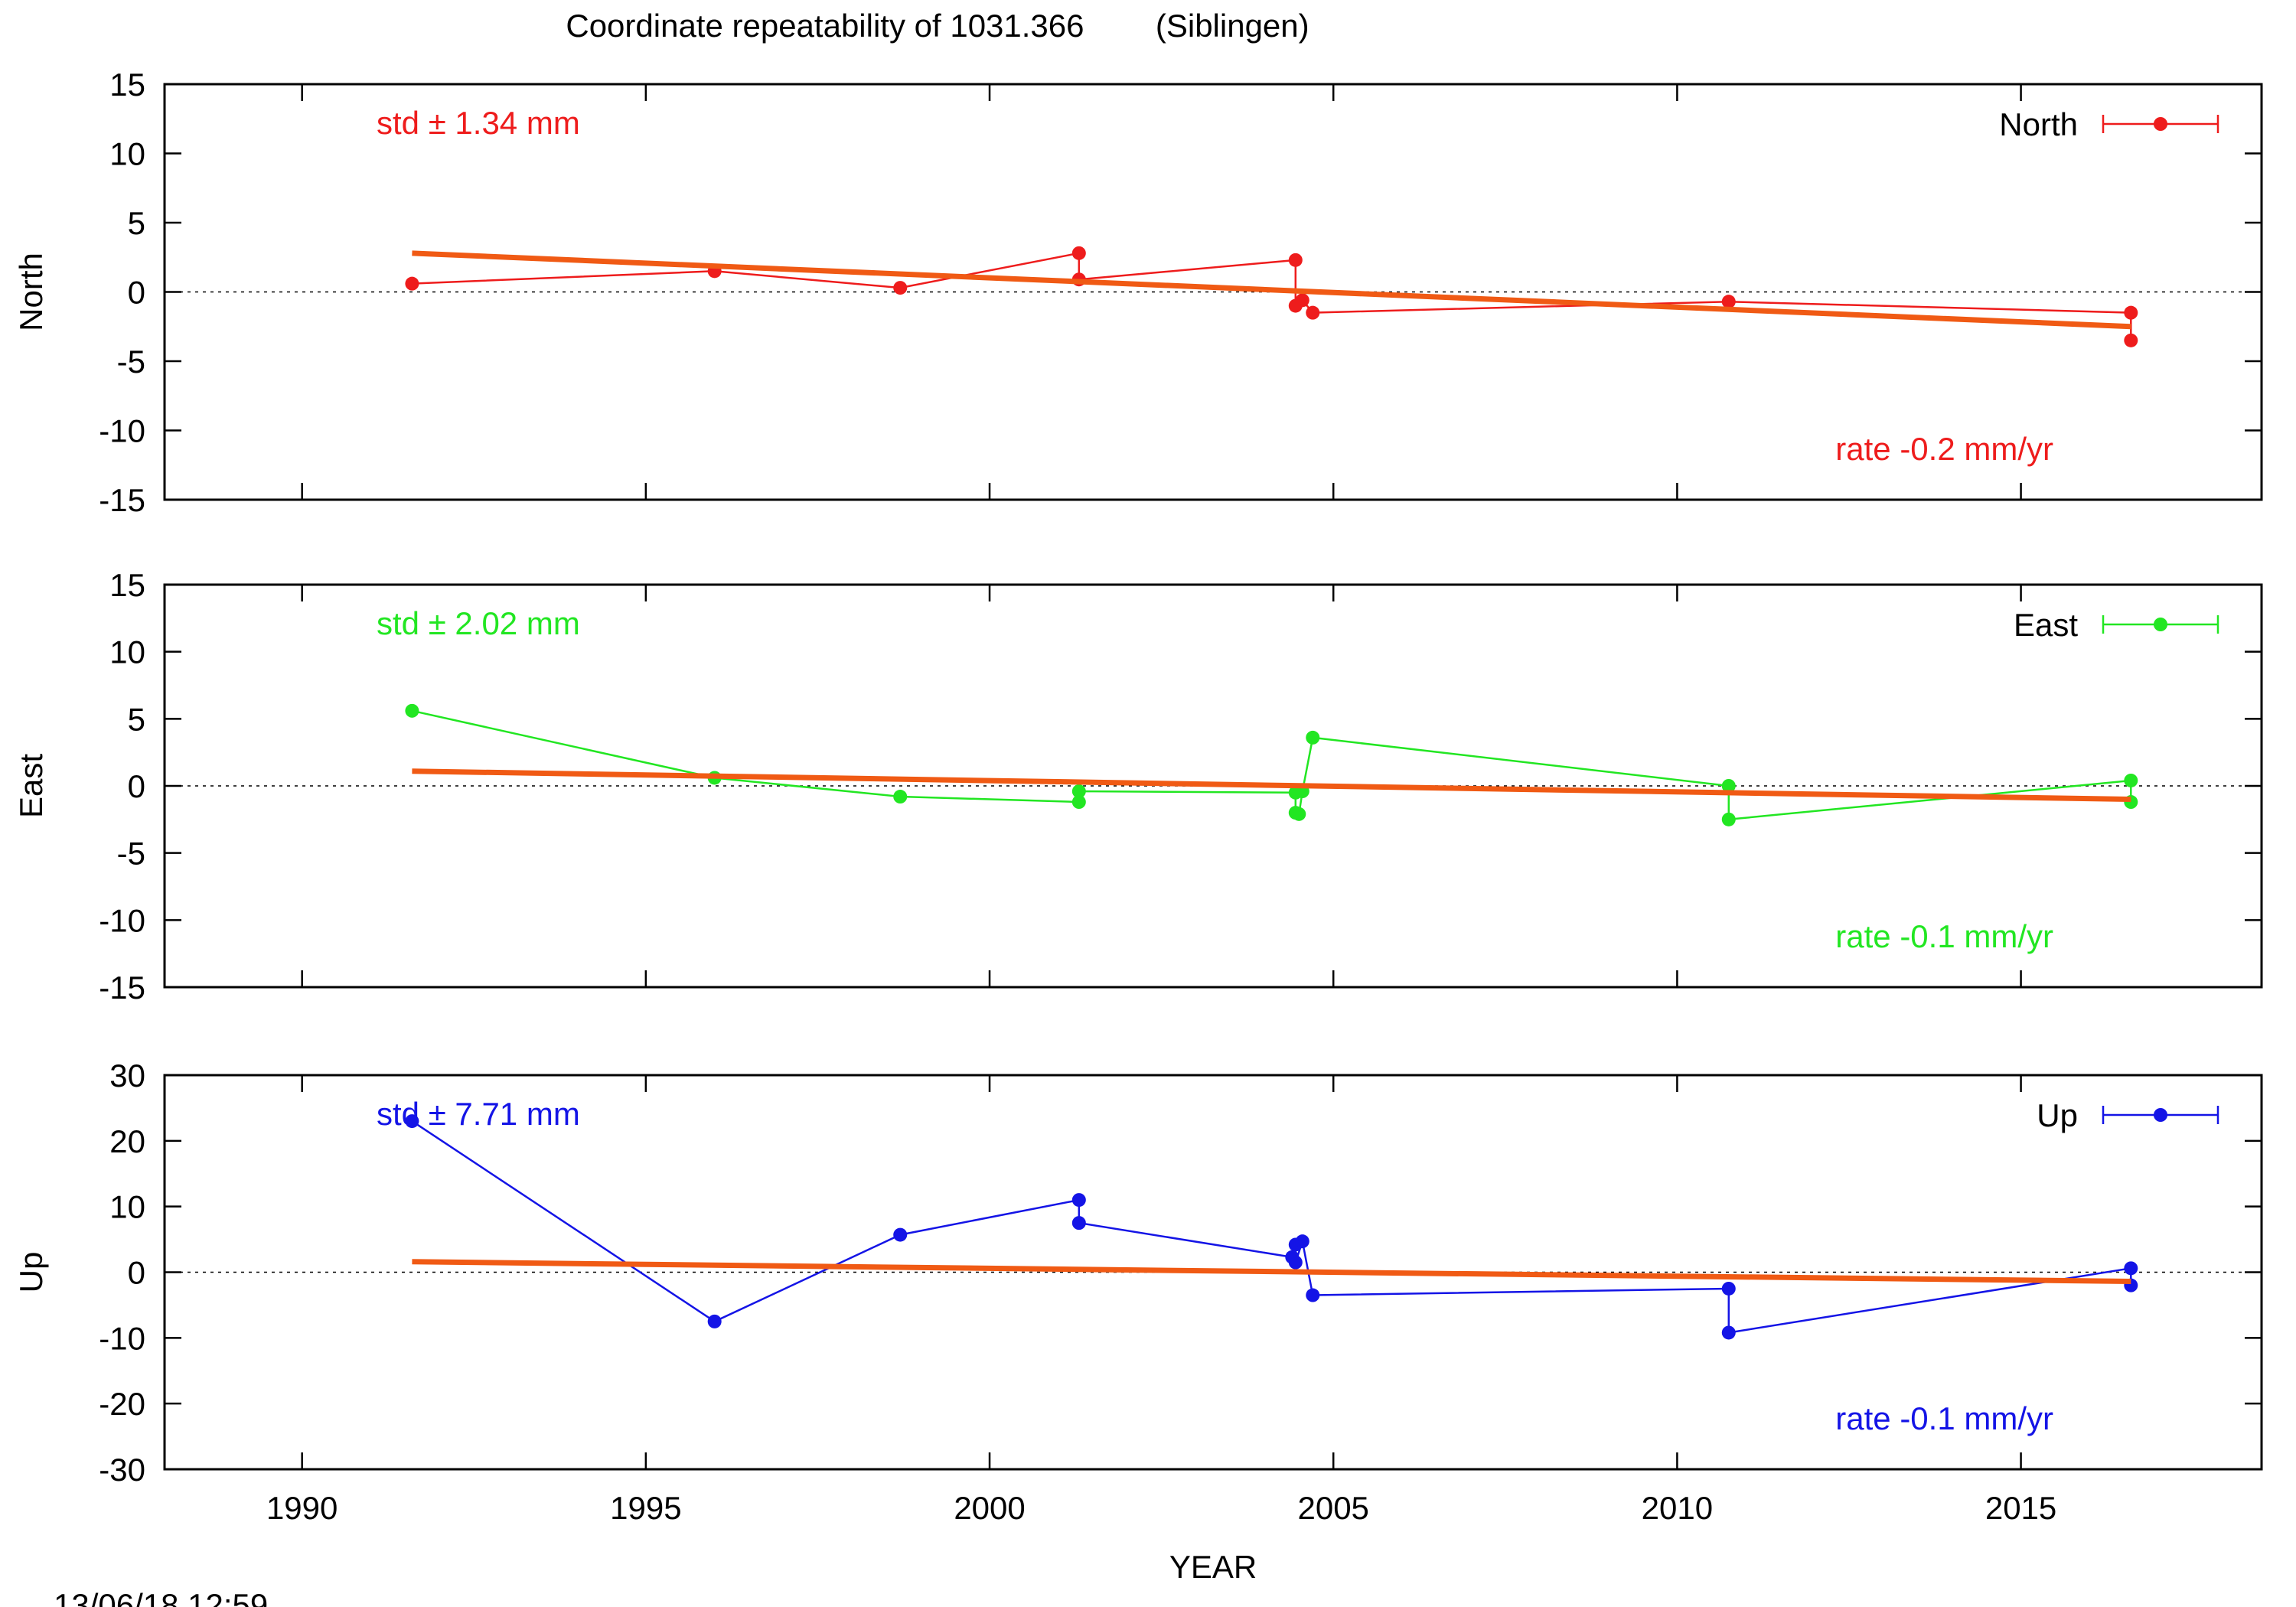 The width and height of the screenshot is (2296, 1607). I want to click on legend-label: East, so click(2046, 625).